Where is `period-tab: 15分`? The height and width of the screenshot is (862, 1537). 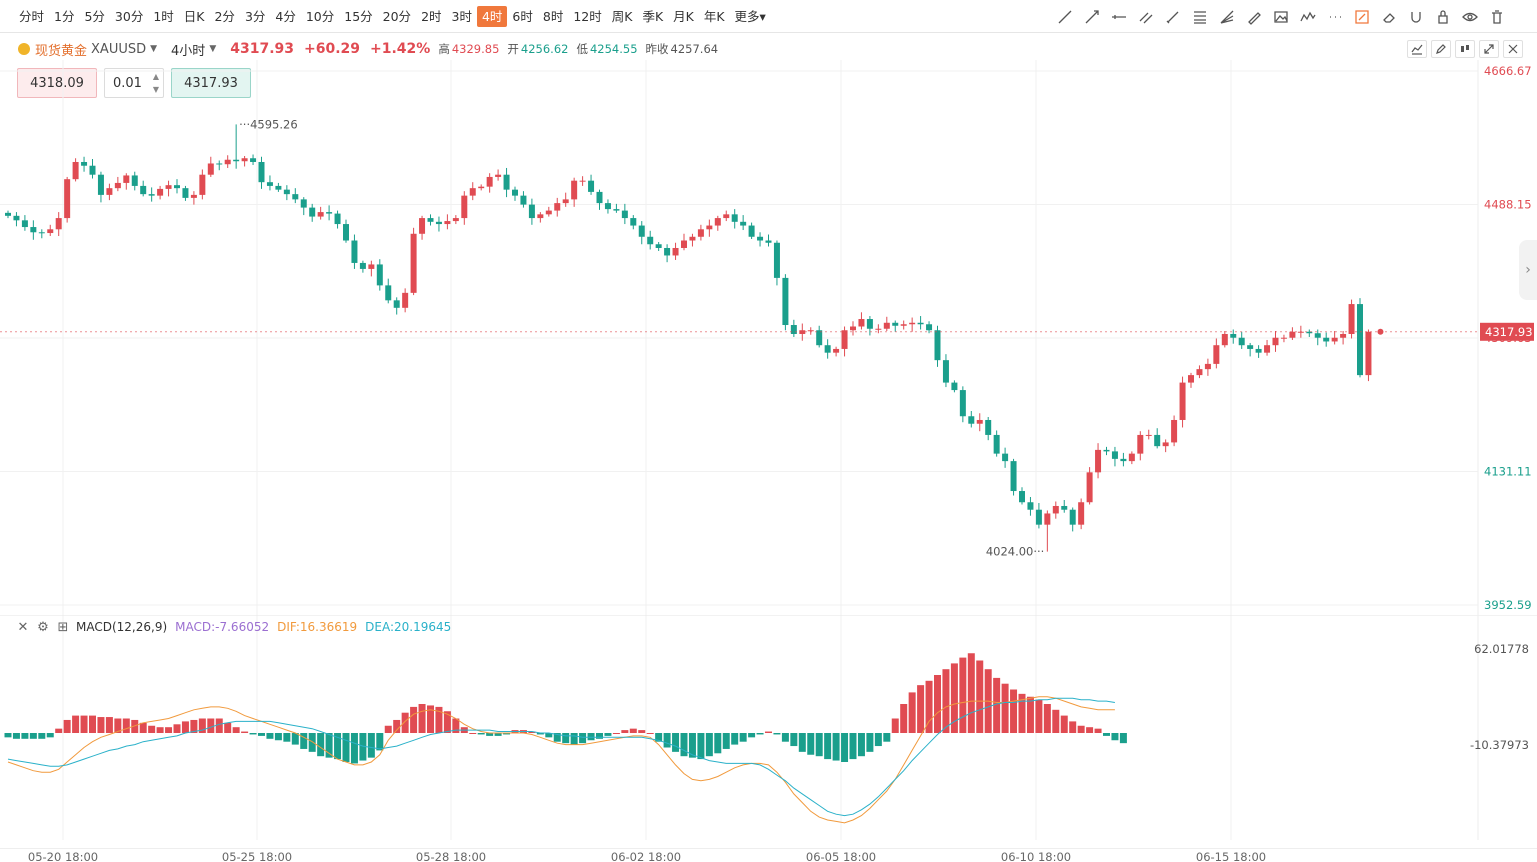
period-tab: 15分 is located at coordinates (358, 16).